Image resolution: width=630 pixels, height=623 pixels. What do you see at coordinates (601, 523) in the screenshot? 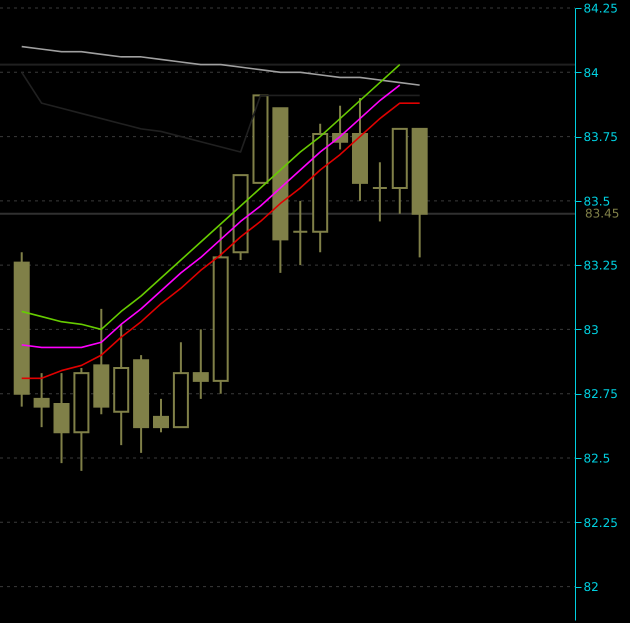
I see `y-tick-label: 82.25` at bounding box center [601, 523].